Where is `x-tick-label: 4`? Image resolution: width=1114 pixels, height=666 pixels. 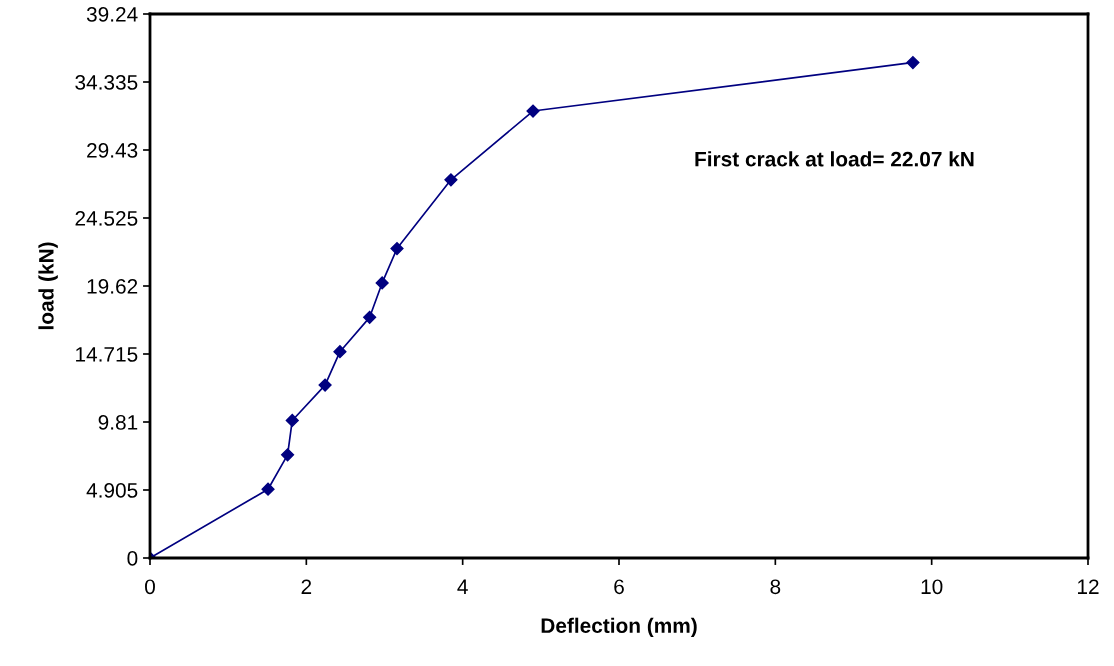 x-tick-label: 4 is located at coordinates (462, 586).